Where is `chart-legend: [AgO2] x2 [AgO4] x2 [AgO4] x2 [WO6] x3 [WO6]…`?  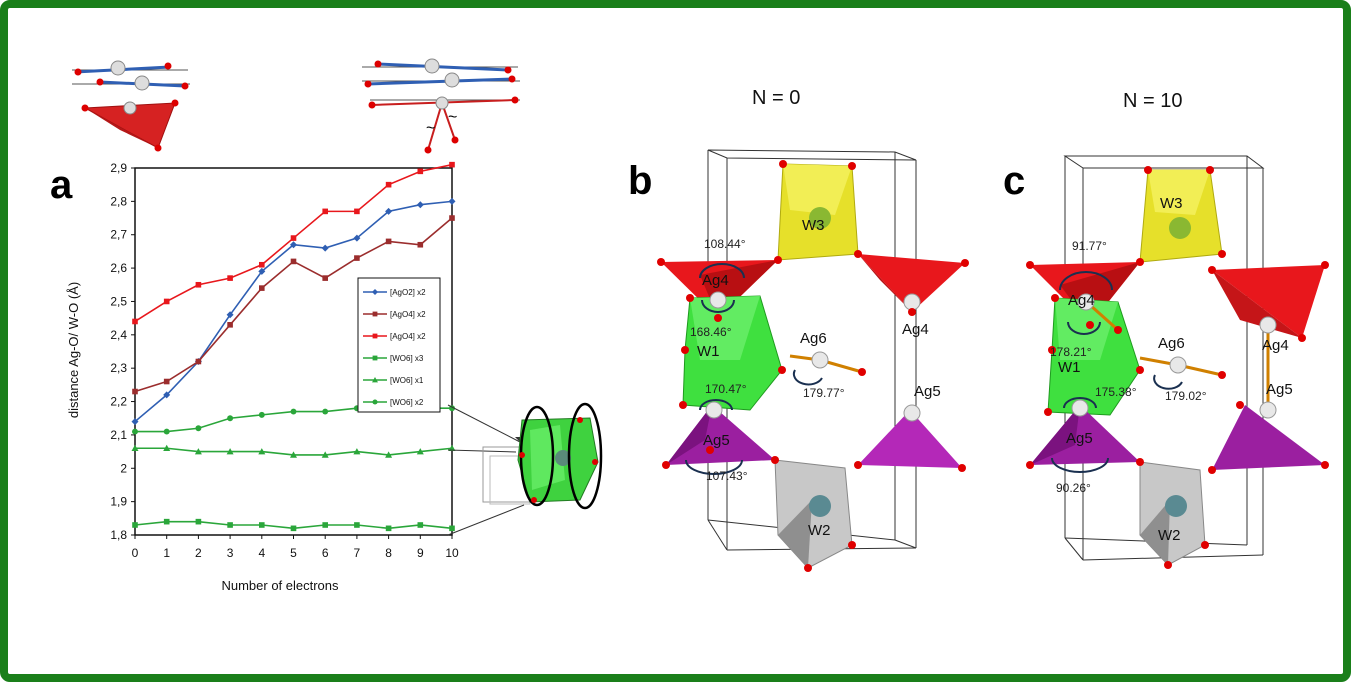 chart-legend: [AgO2] x2 [AgO4] x2 [AgO4] x2 [WO6] x3 [WO6]… is located at coordinates (399, 345).